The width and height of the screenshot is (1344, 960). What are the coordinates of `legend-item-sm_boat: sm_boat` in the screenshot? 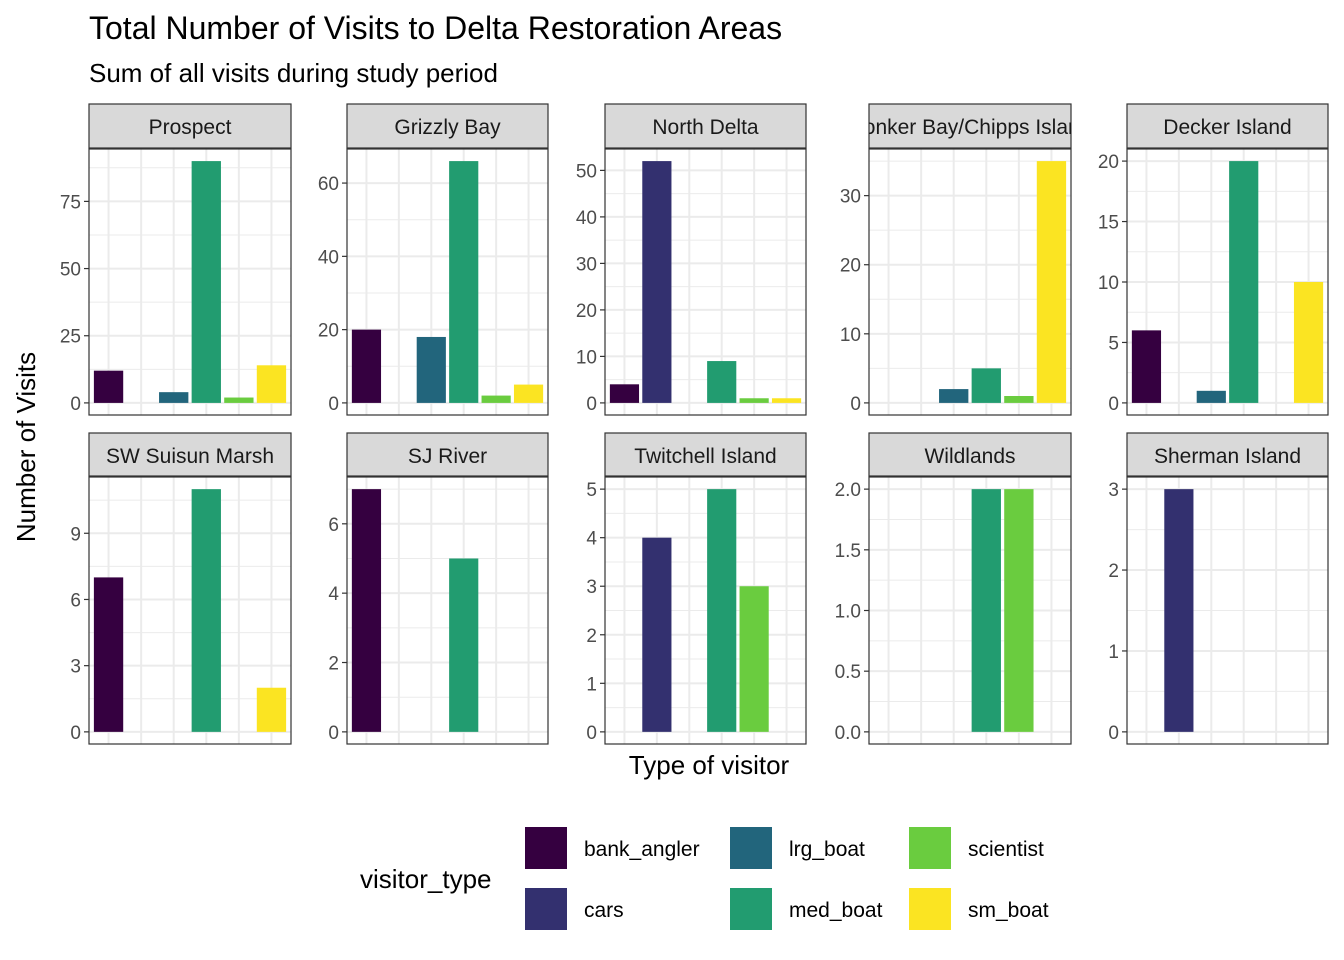 It's located at (979, 909).